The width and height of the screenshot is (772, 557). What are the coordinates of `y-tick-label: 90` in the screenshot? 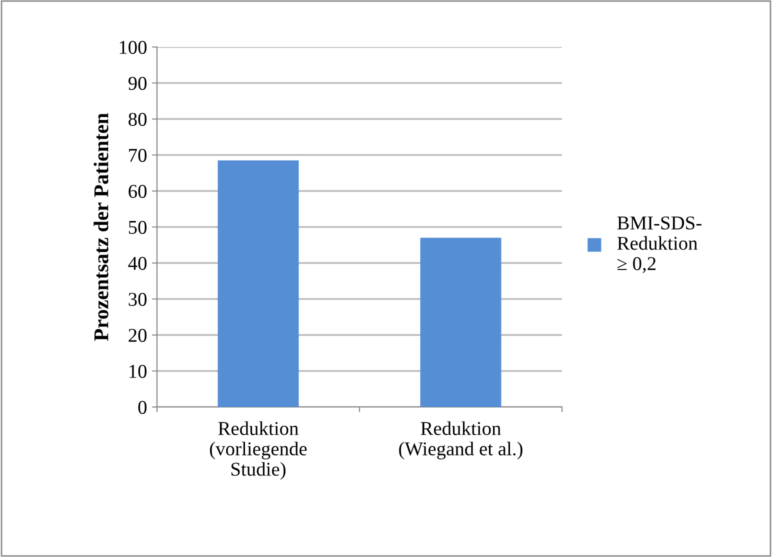 It's located at (137, 83).